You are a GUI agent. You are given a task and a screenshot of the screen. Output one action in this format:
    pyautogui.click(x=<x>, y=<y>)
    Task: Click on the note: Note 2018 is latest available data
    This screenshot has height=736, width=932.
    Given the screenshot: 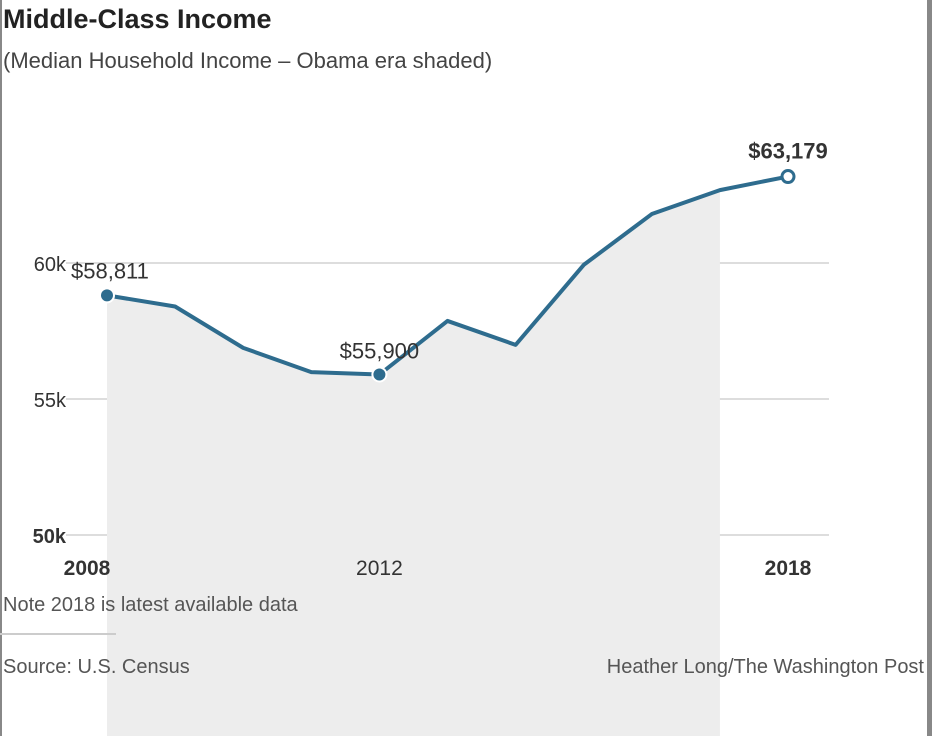 What is the action you would take?
    pyautogui.click(x=150, y=605)
    